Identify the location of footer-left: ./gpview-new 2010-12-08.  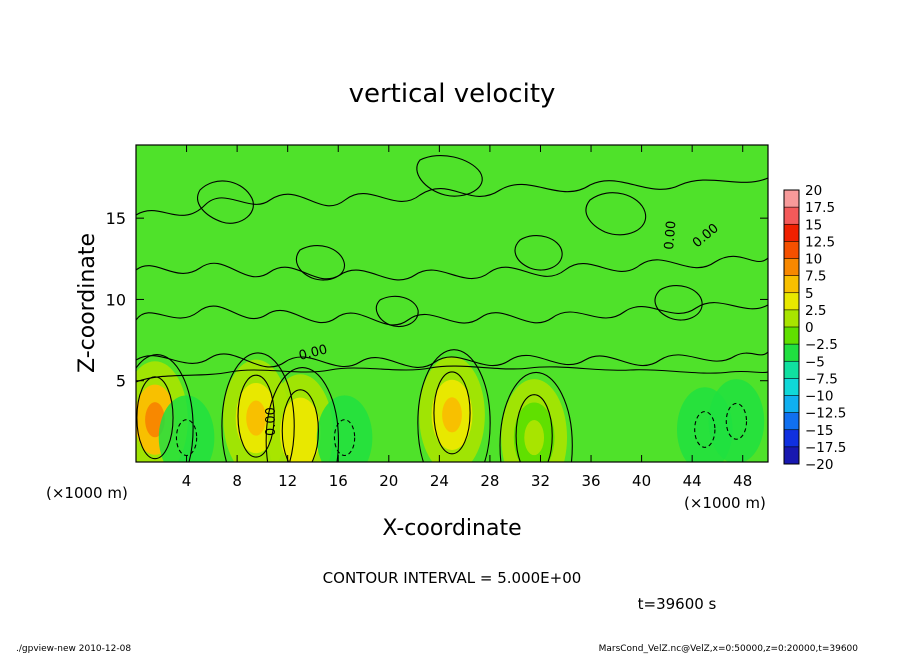
(73, 649).